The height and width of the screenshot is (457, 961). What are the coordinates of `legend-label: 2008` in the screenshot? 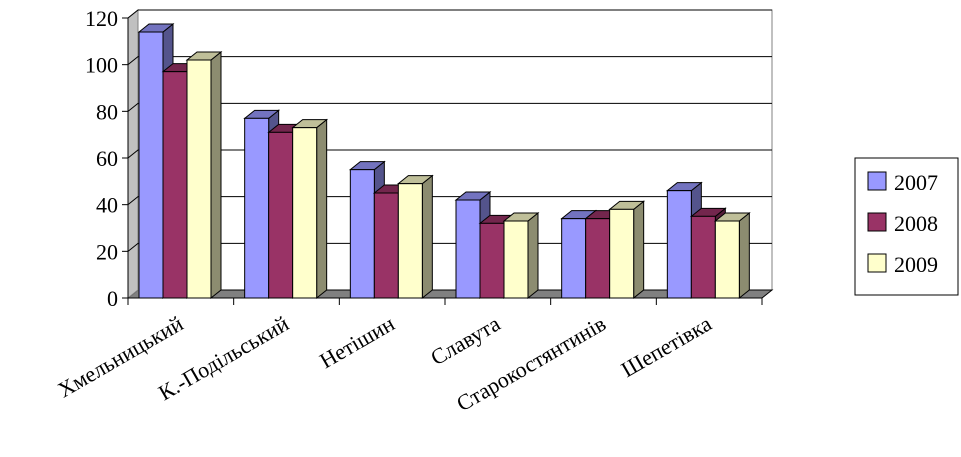 It's located at (916, 223).